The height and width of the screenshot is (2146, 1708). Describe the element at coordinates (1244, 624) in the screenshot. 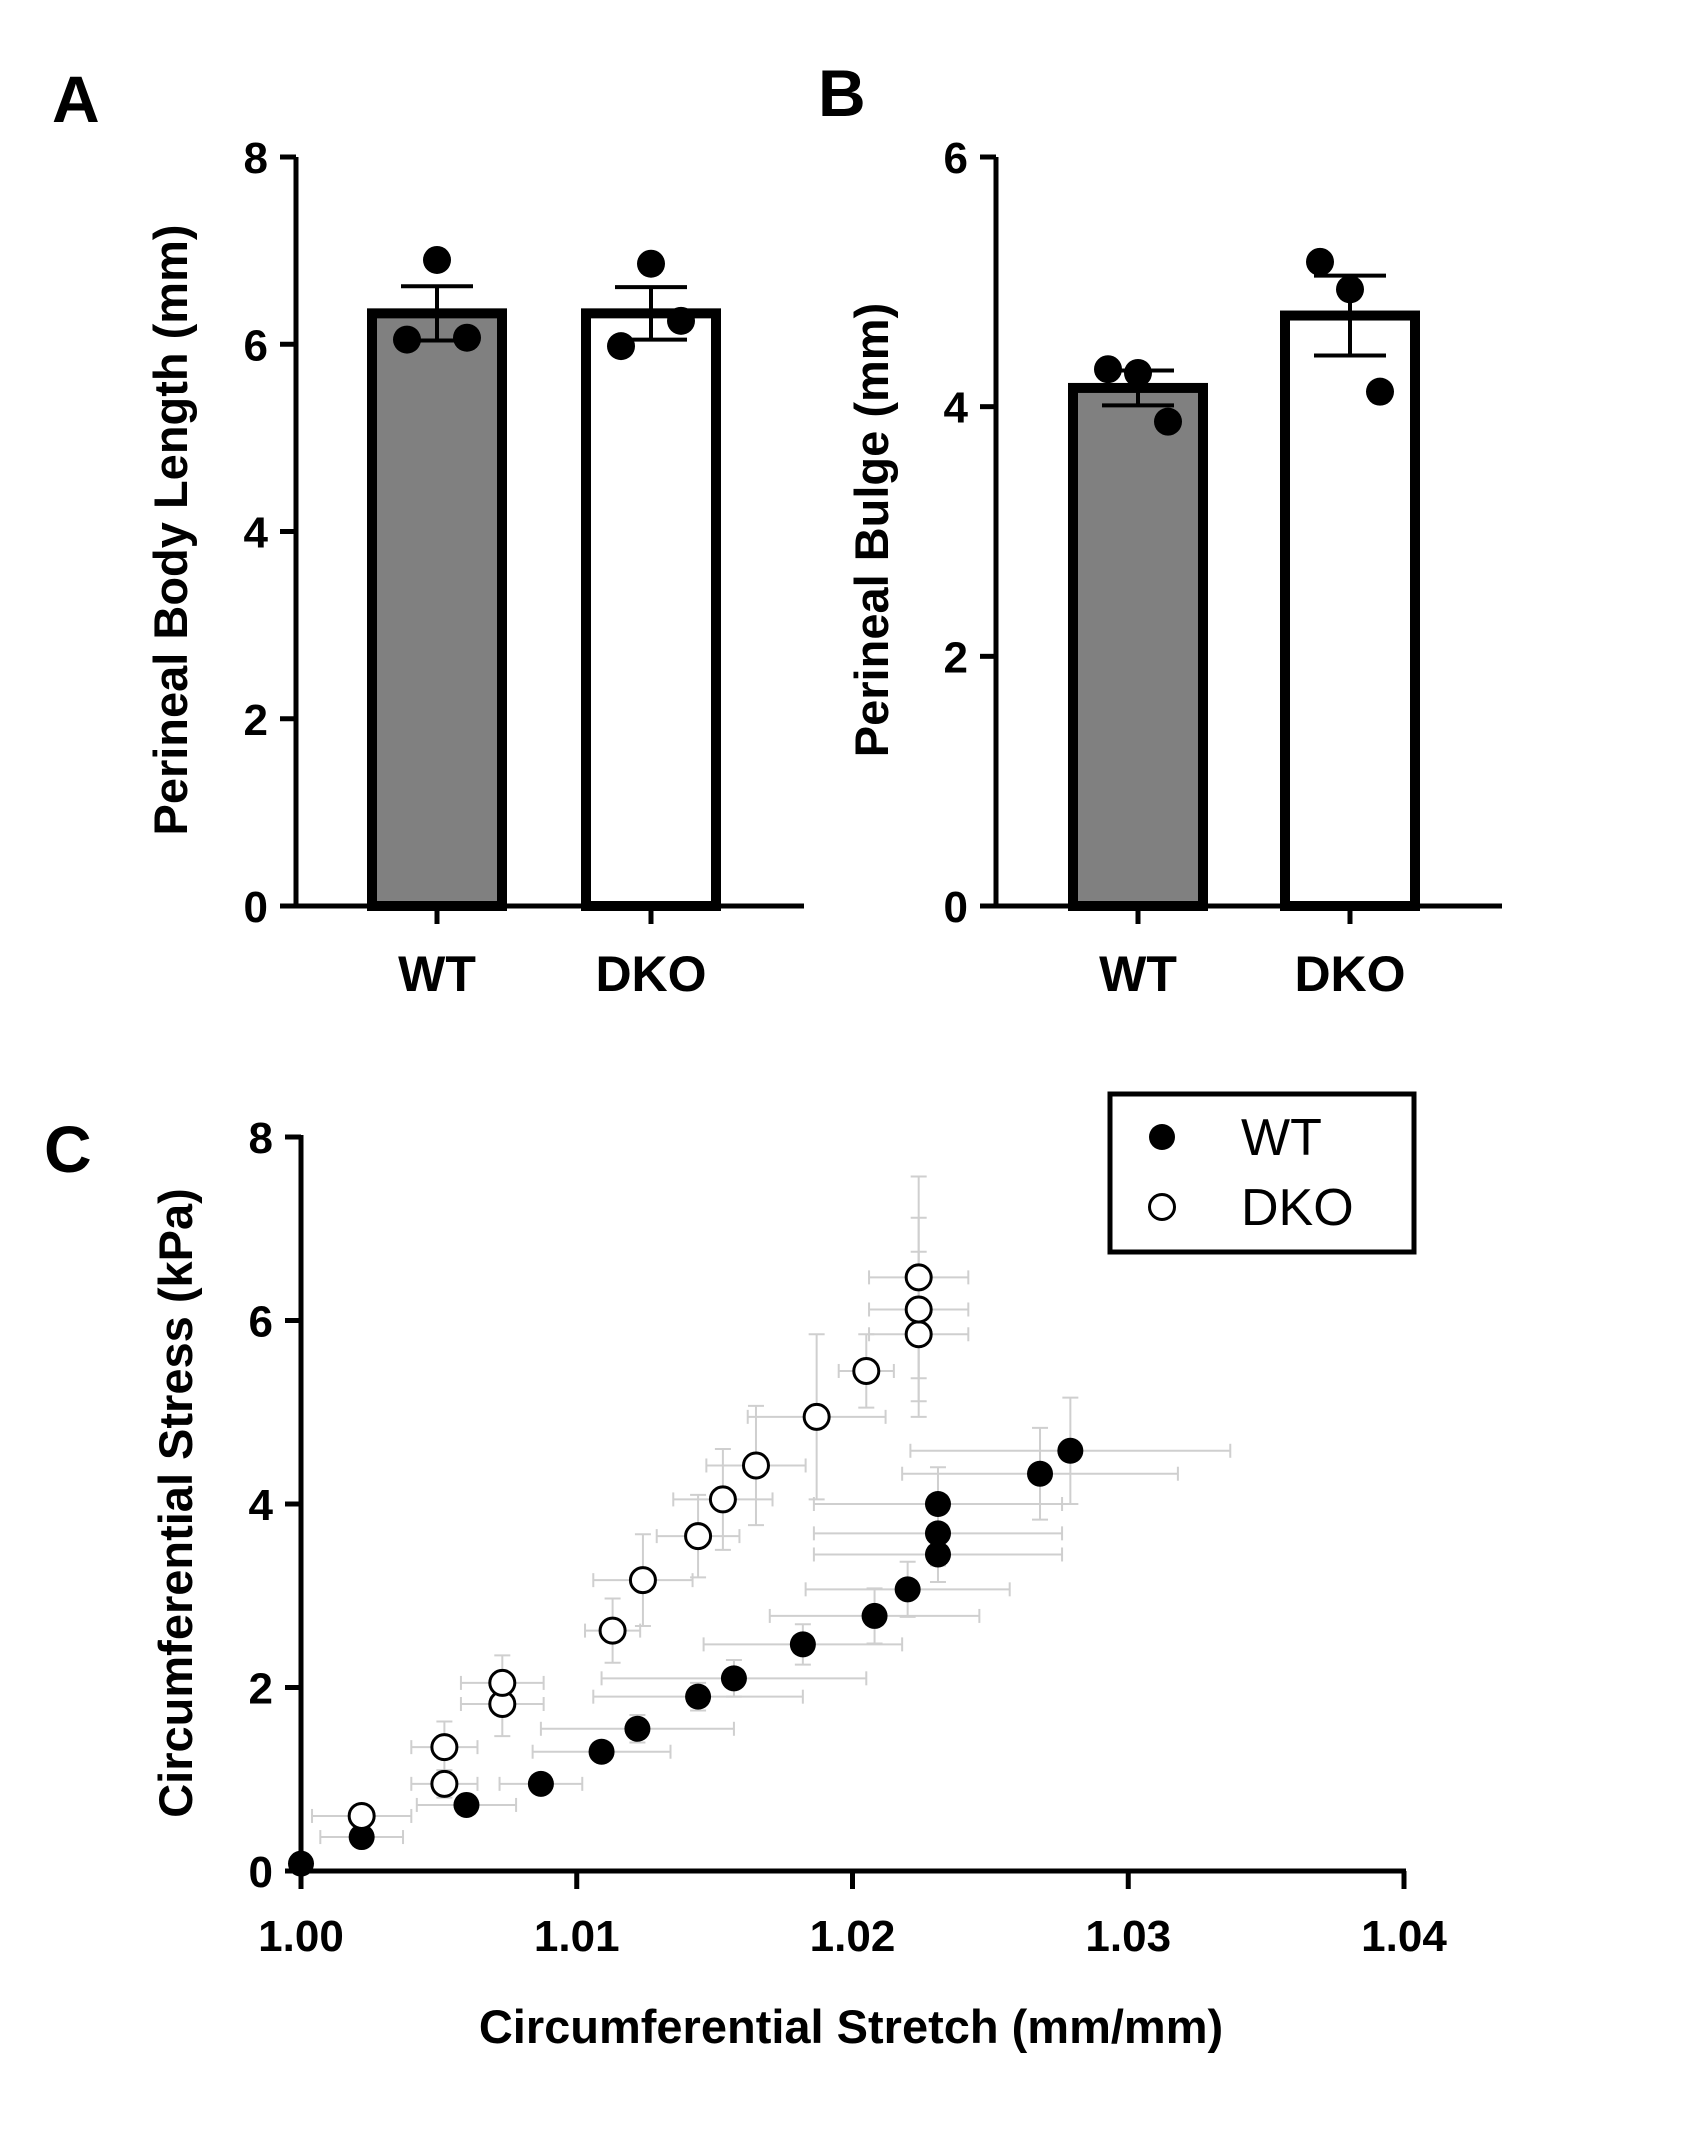

I see `panel-b-bars: WT DKO` at that location.